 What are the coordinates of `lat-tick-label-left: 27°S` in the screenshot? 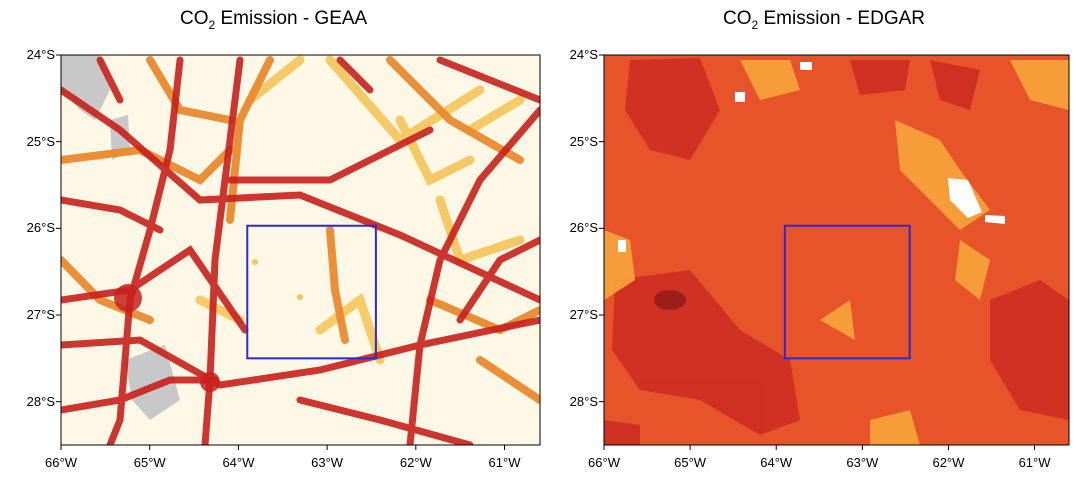 It's located at (40, 314).